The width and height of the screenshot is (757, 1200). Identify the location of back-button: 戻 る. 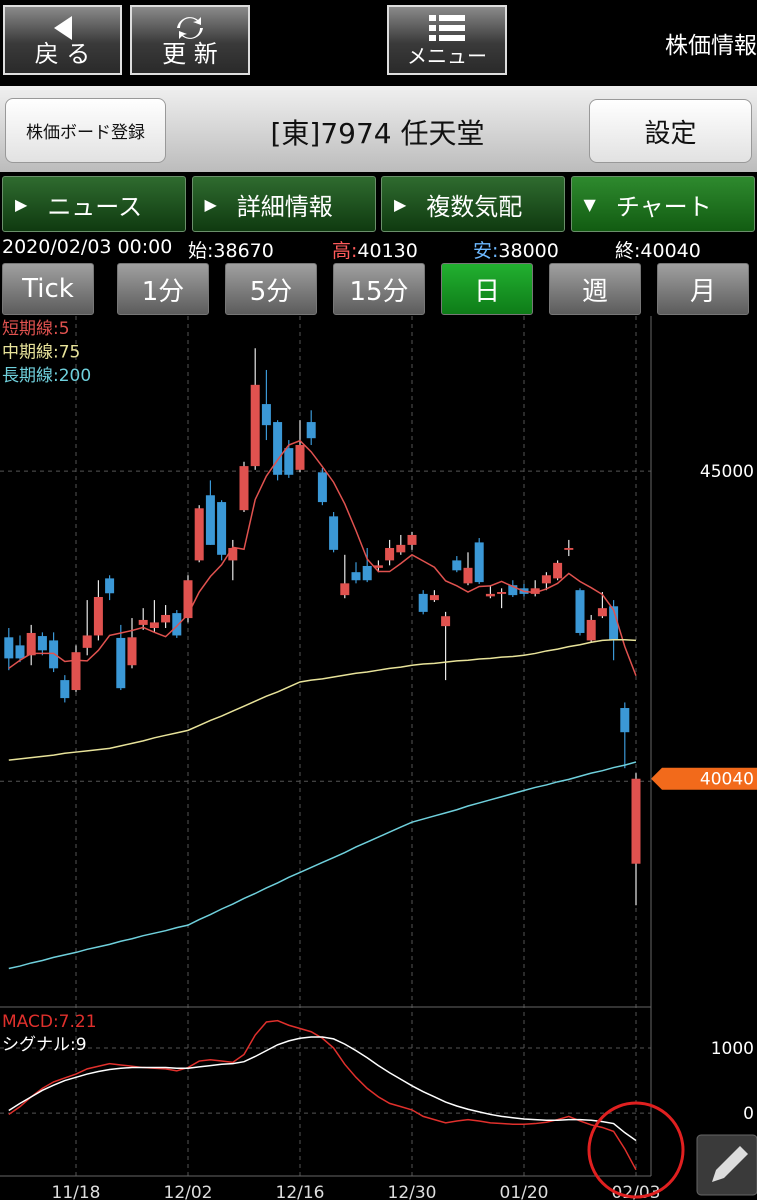
(62, 40).